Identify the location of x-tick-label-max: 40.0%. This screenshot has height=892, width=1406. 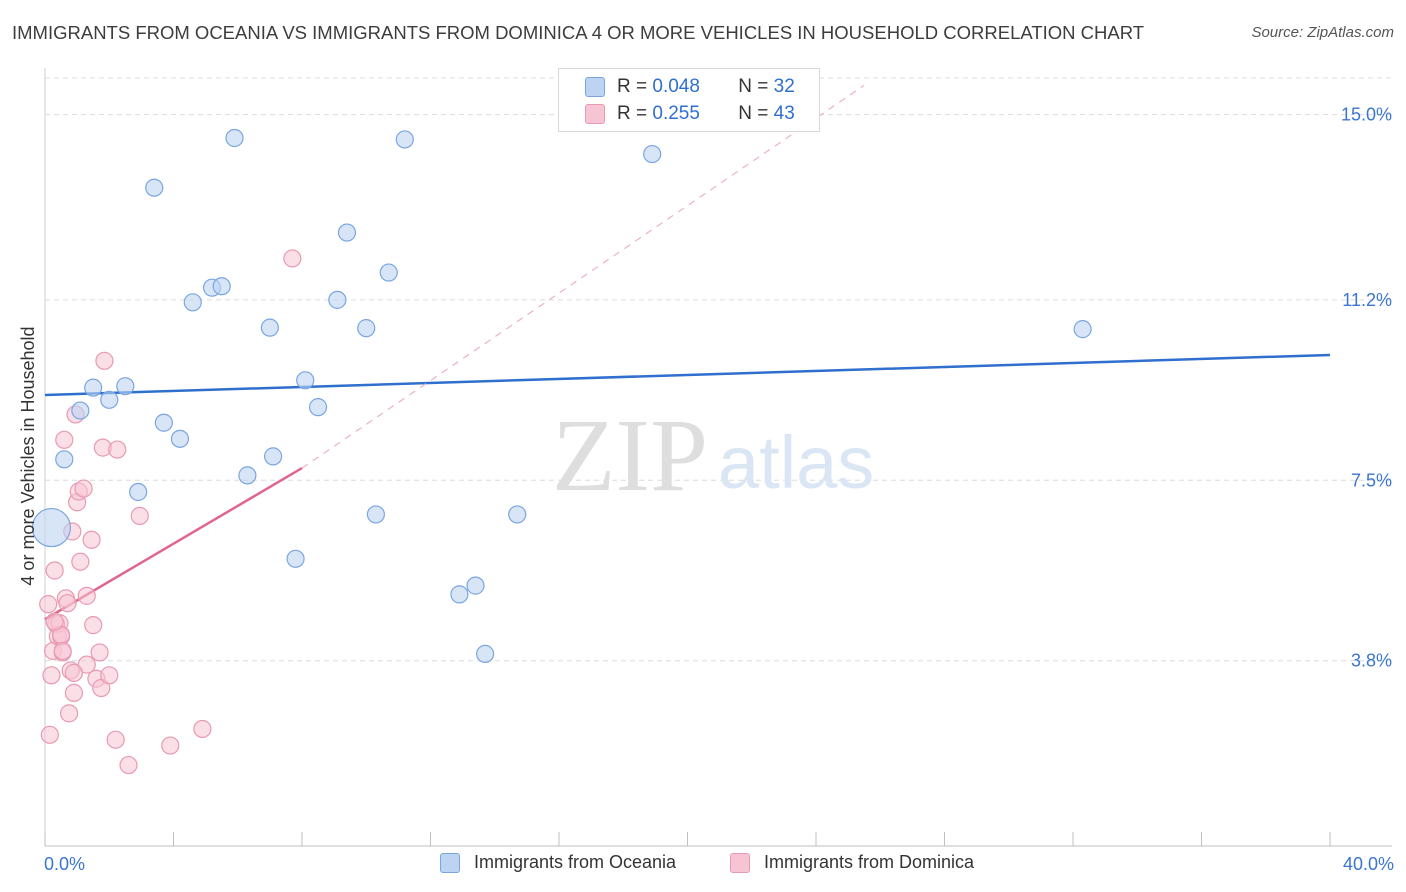
(1368, 864).